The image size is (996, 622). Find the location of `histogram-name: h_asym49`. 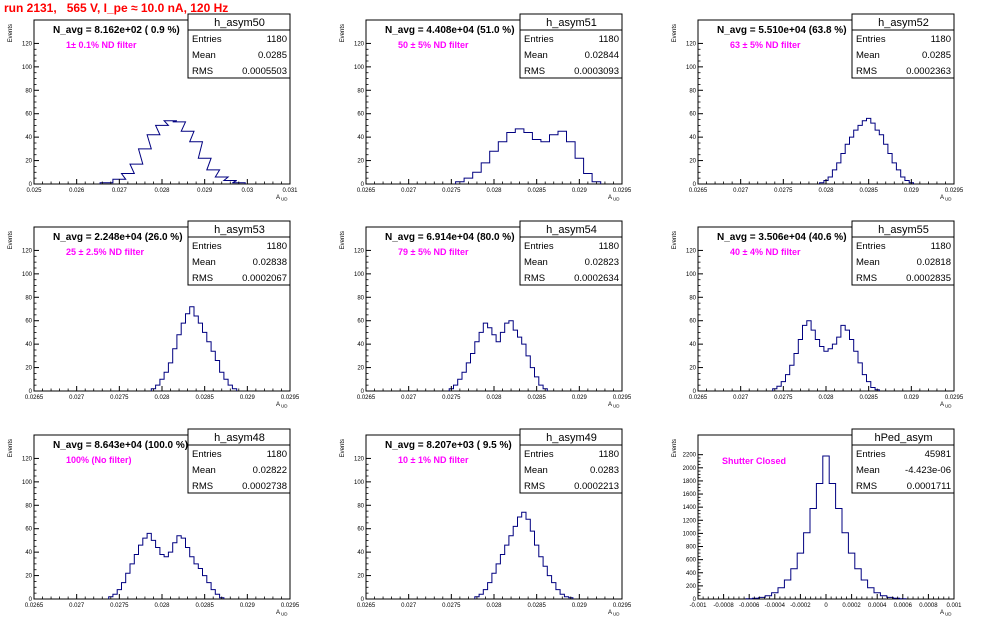

histogram-name: h_asym49 is located at coordinates (571, 438).